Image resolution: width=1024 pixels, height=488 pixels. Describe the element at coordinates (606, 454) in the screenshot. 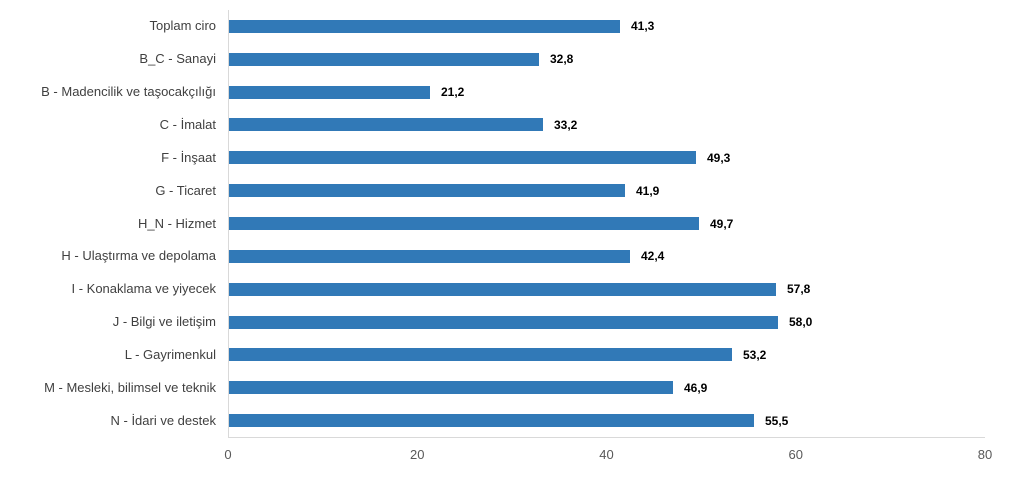

I see `x-tick-label: 40` at that location.